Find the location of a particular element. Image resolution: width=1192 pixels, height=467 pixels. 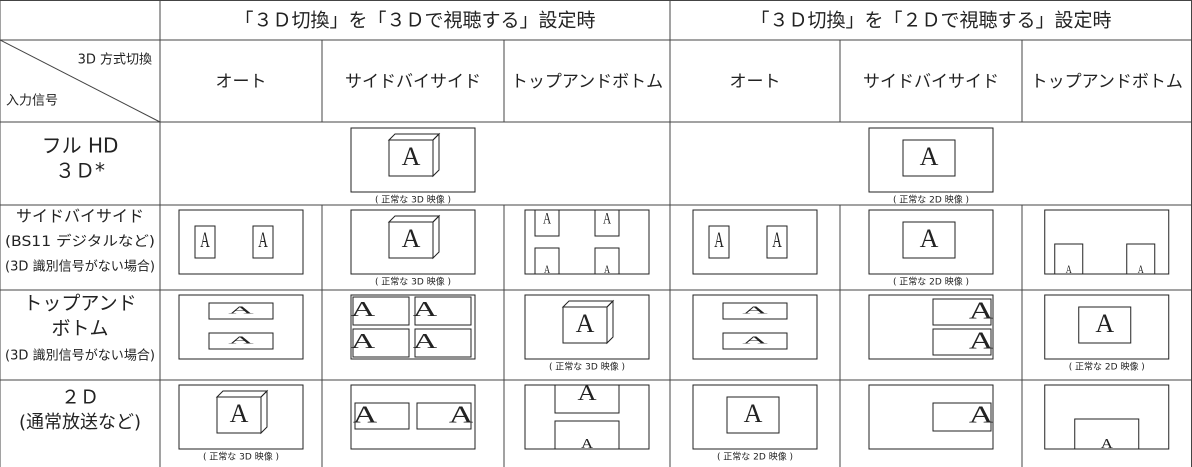

row-label: ２Ｄ is located at coordinates (80, 398).